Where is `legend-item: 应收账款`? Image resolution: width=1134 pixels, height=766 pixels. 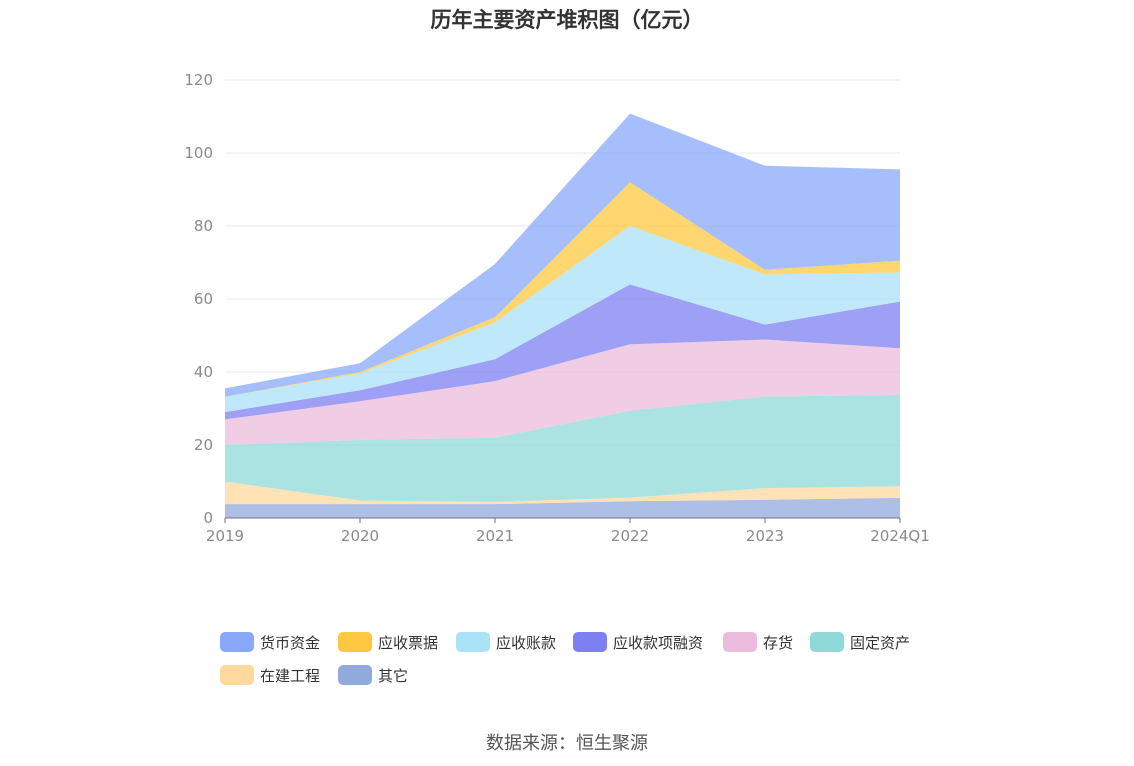 legend-item: 应收账款 is located at coordinates (506, 642).